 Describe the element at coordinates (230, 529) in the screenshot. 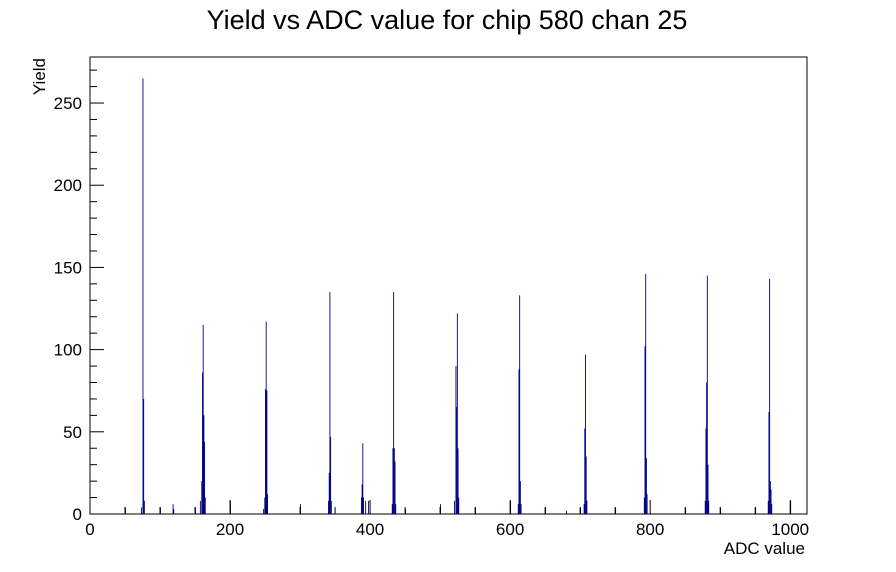

I see `x-tick-label: 200` at that location.